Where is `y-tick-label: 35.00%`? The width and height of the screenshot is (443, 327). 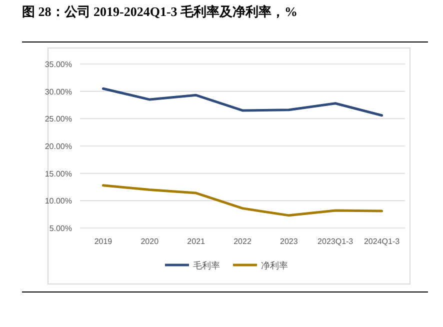 y-tick-label: 35.00% is located at coordinates (58, 64).